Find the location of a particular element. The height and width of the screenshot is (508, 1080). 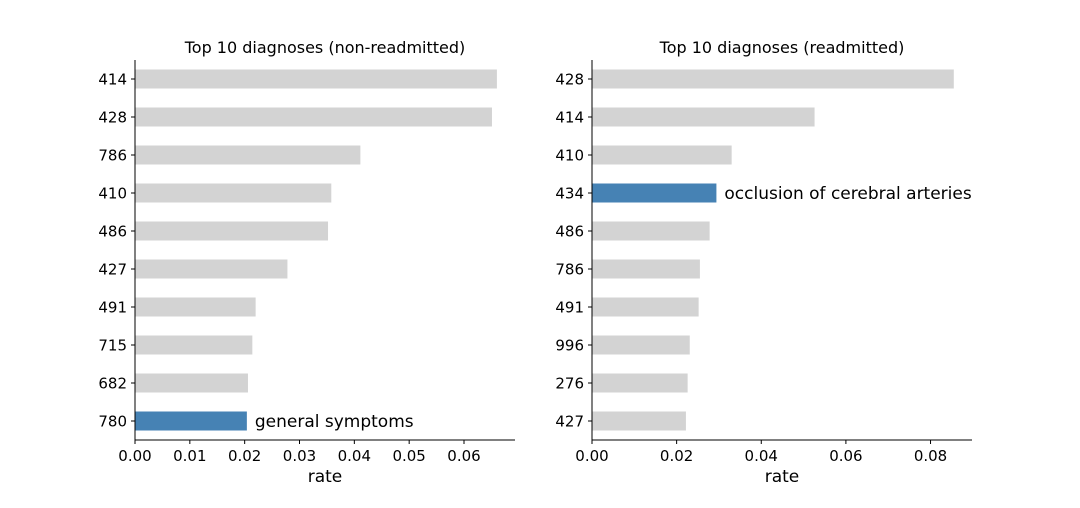

x-tick-label: 0.03 is located at coordinates (299, 456).